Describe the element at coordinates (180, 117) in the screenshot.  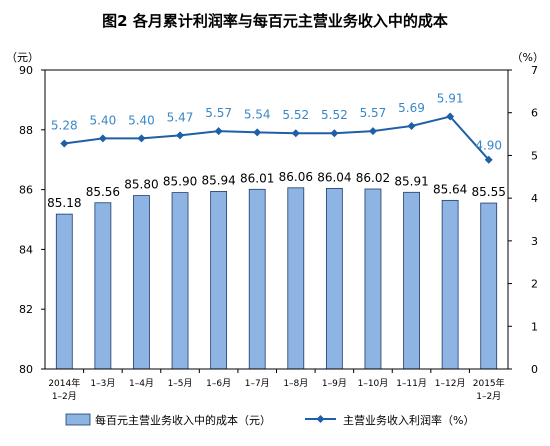
I see `line-value-label: 5.47` at that location.